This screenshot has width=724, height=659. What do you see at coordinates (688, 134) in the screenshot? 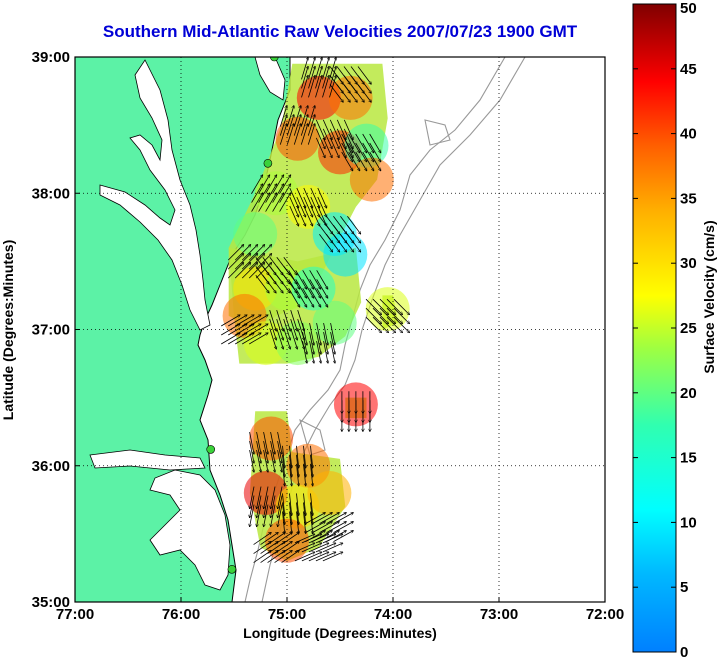
I see `colorbar-tick-label: 40` at bounding box center [688, 134].